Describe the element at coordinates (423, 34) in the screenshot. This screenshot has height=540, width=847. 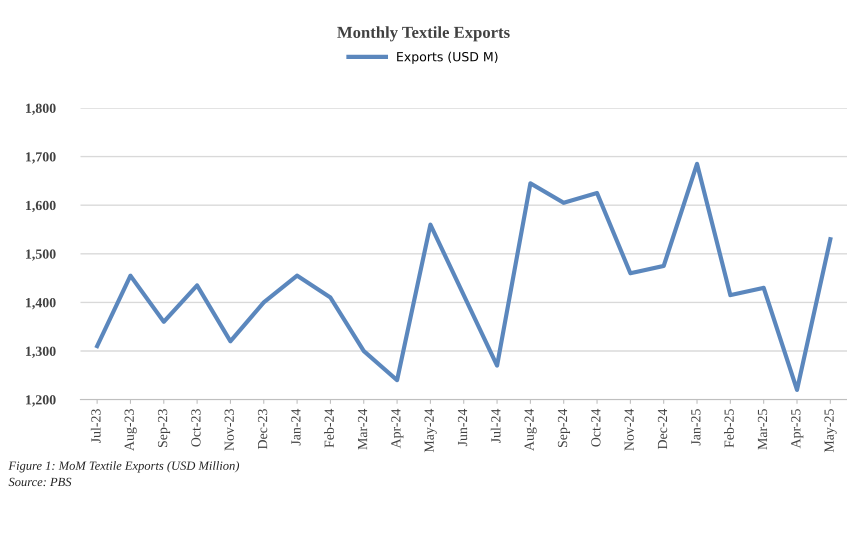
I see `chart-title: Monthly Textile Exports` at that location.